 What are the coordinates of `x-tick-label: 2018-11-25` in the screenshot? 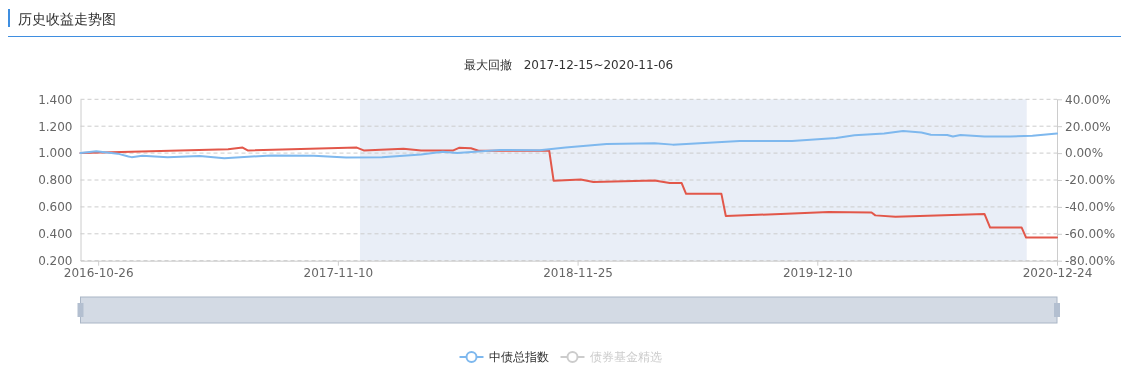 It's located at (578, 273).